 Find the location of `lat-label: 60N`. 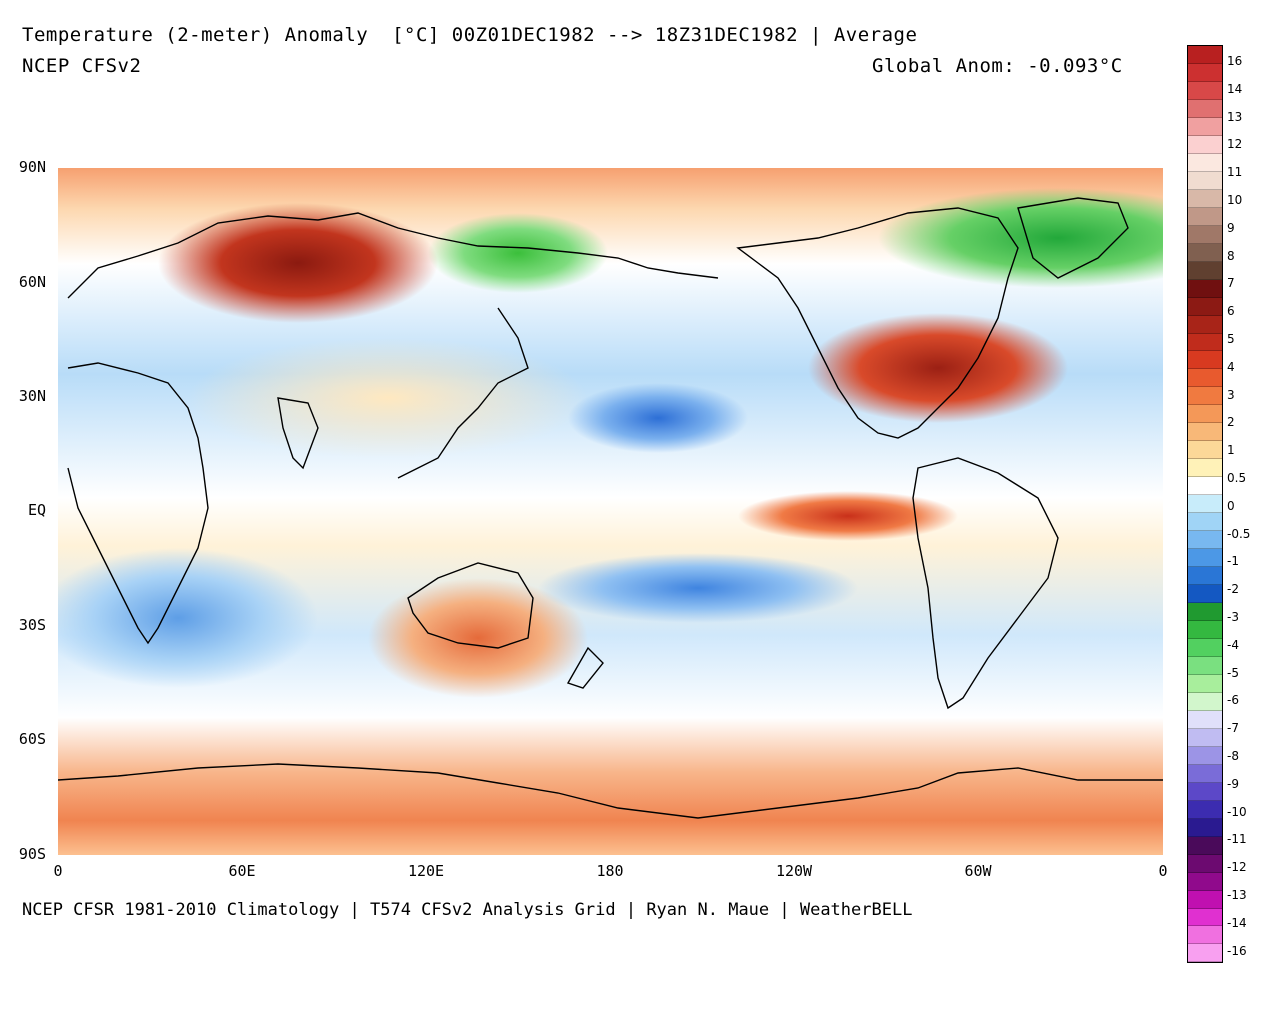

lat-label: 60N is located at coordinates (32, 282).